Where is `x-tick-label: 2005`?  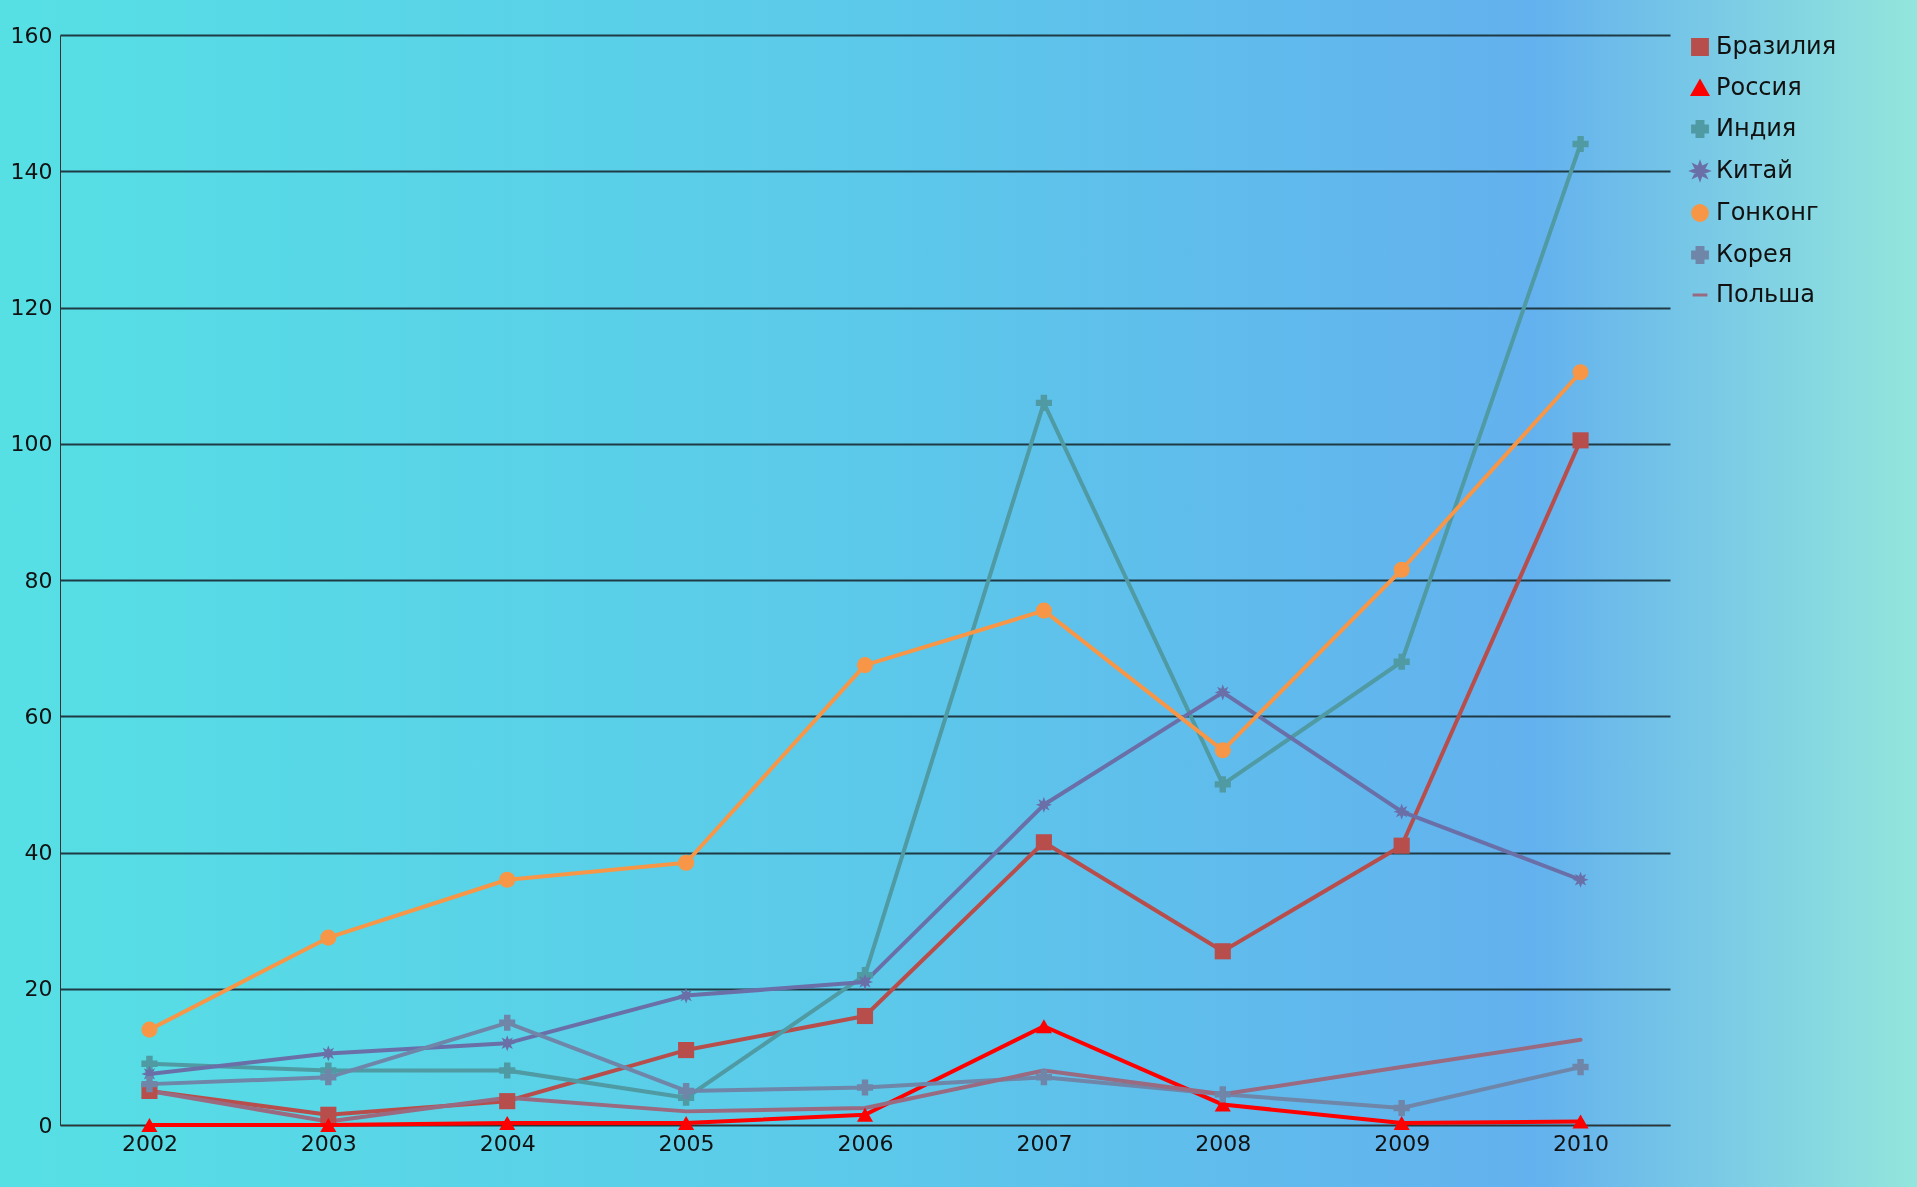 x-tick-label: 2005 is located at coordinates (686, 1143).